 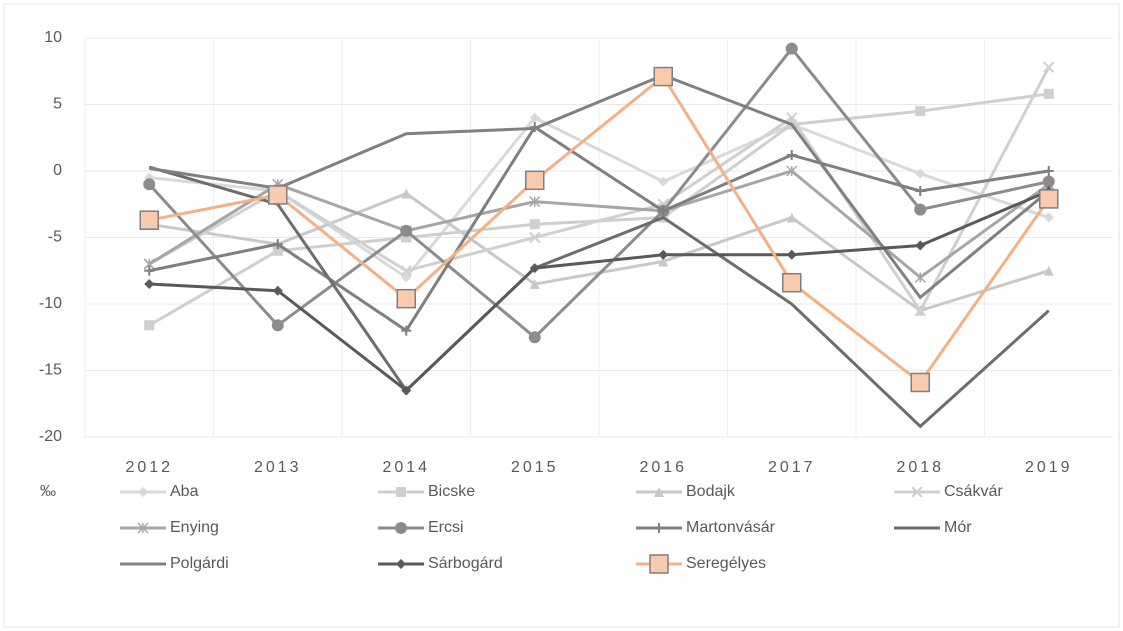 I want to click on x-tick-label: 2017, so click(x=792, y=467).